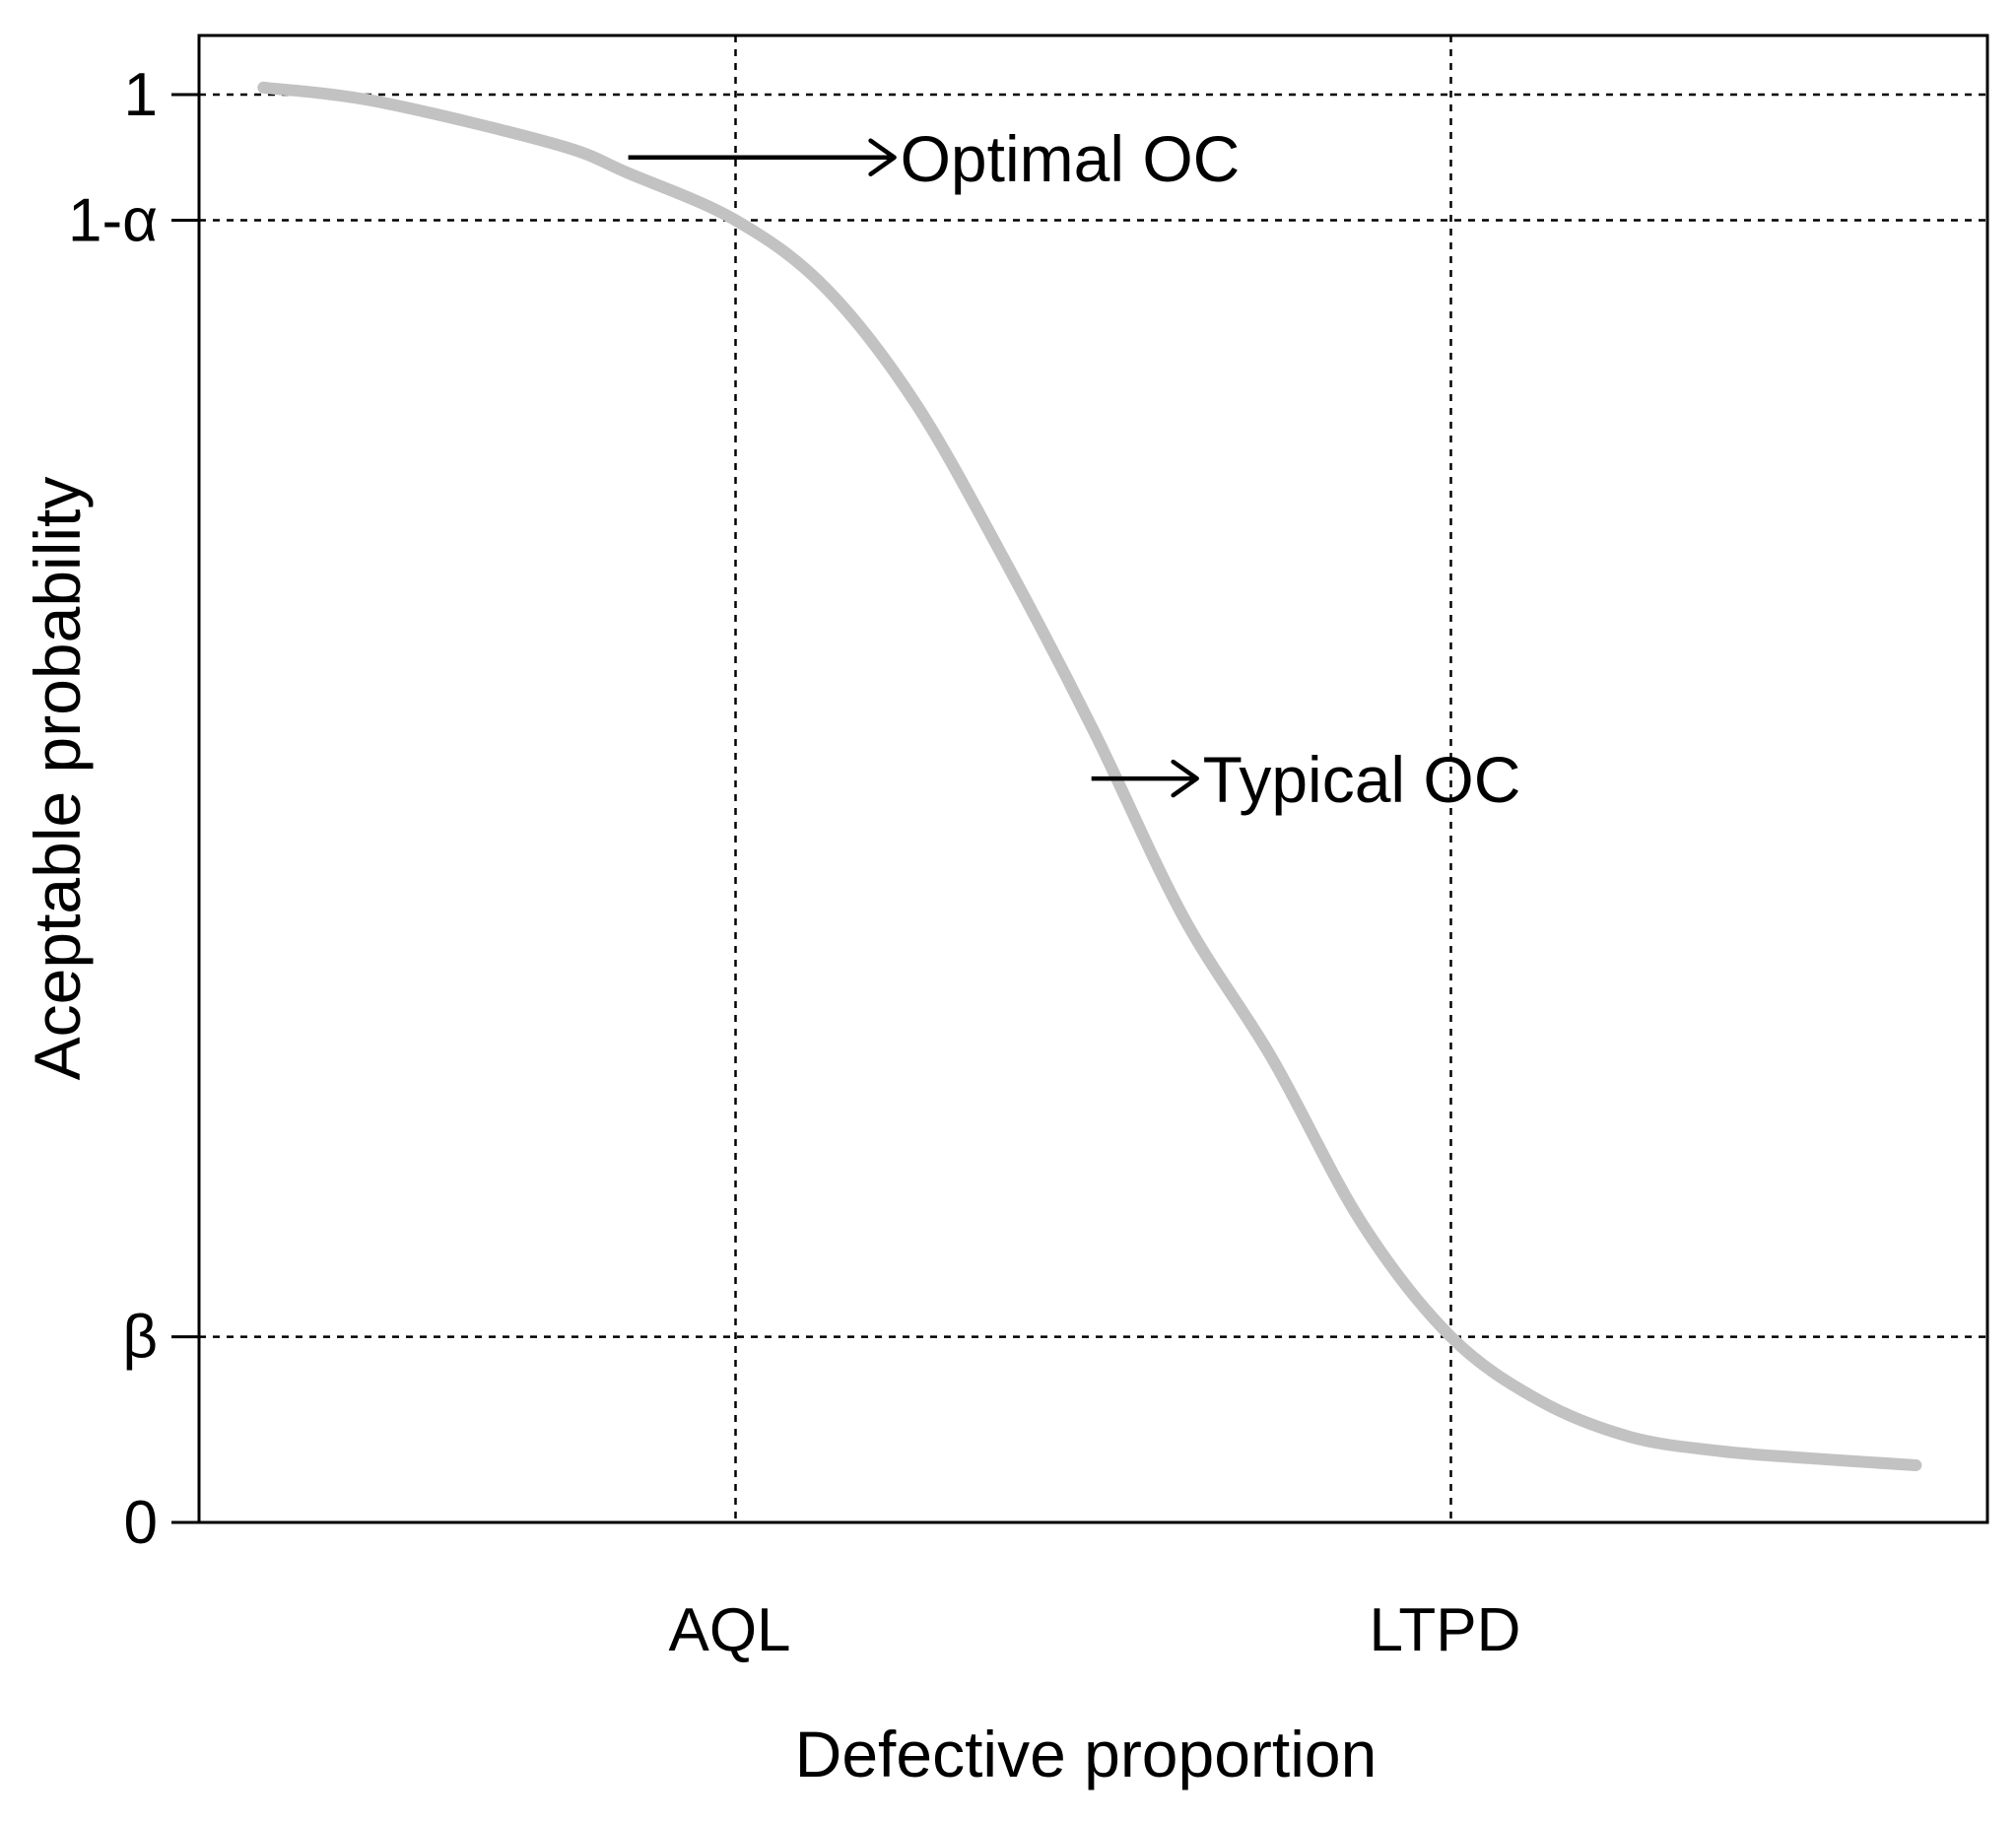 This screenshot has width=2016, height=1821. I want to click on x-tick-label-0: AQL, so click(729, 1630).